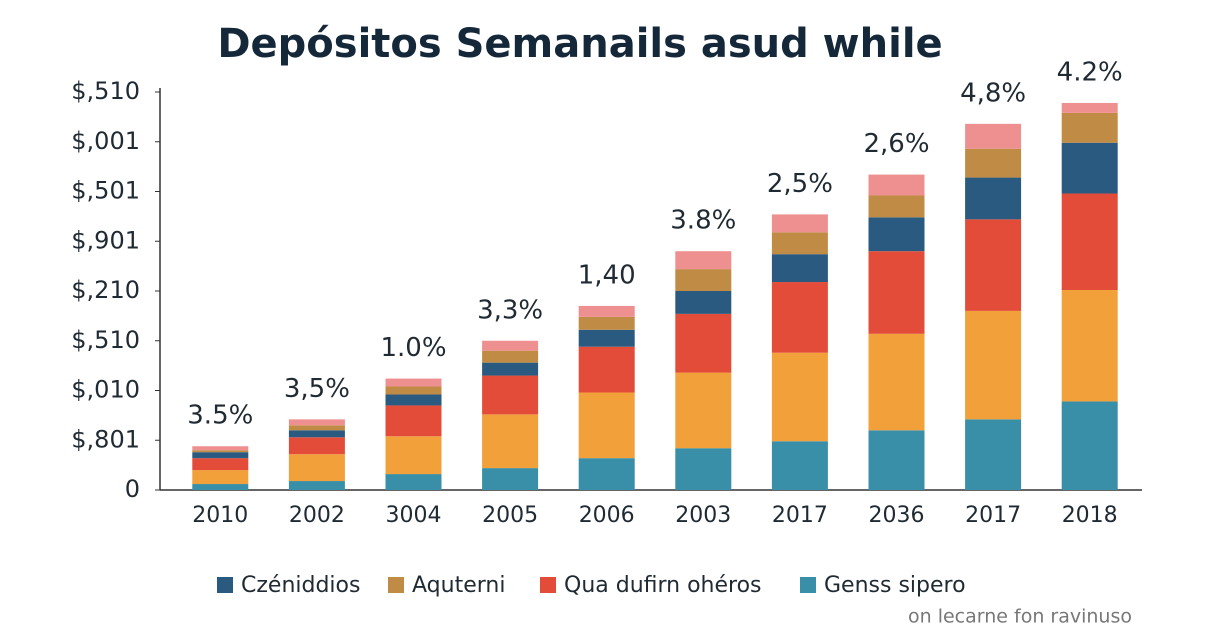  I want to click on y-tick-label: 0, so click(132, 489).